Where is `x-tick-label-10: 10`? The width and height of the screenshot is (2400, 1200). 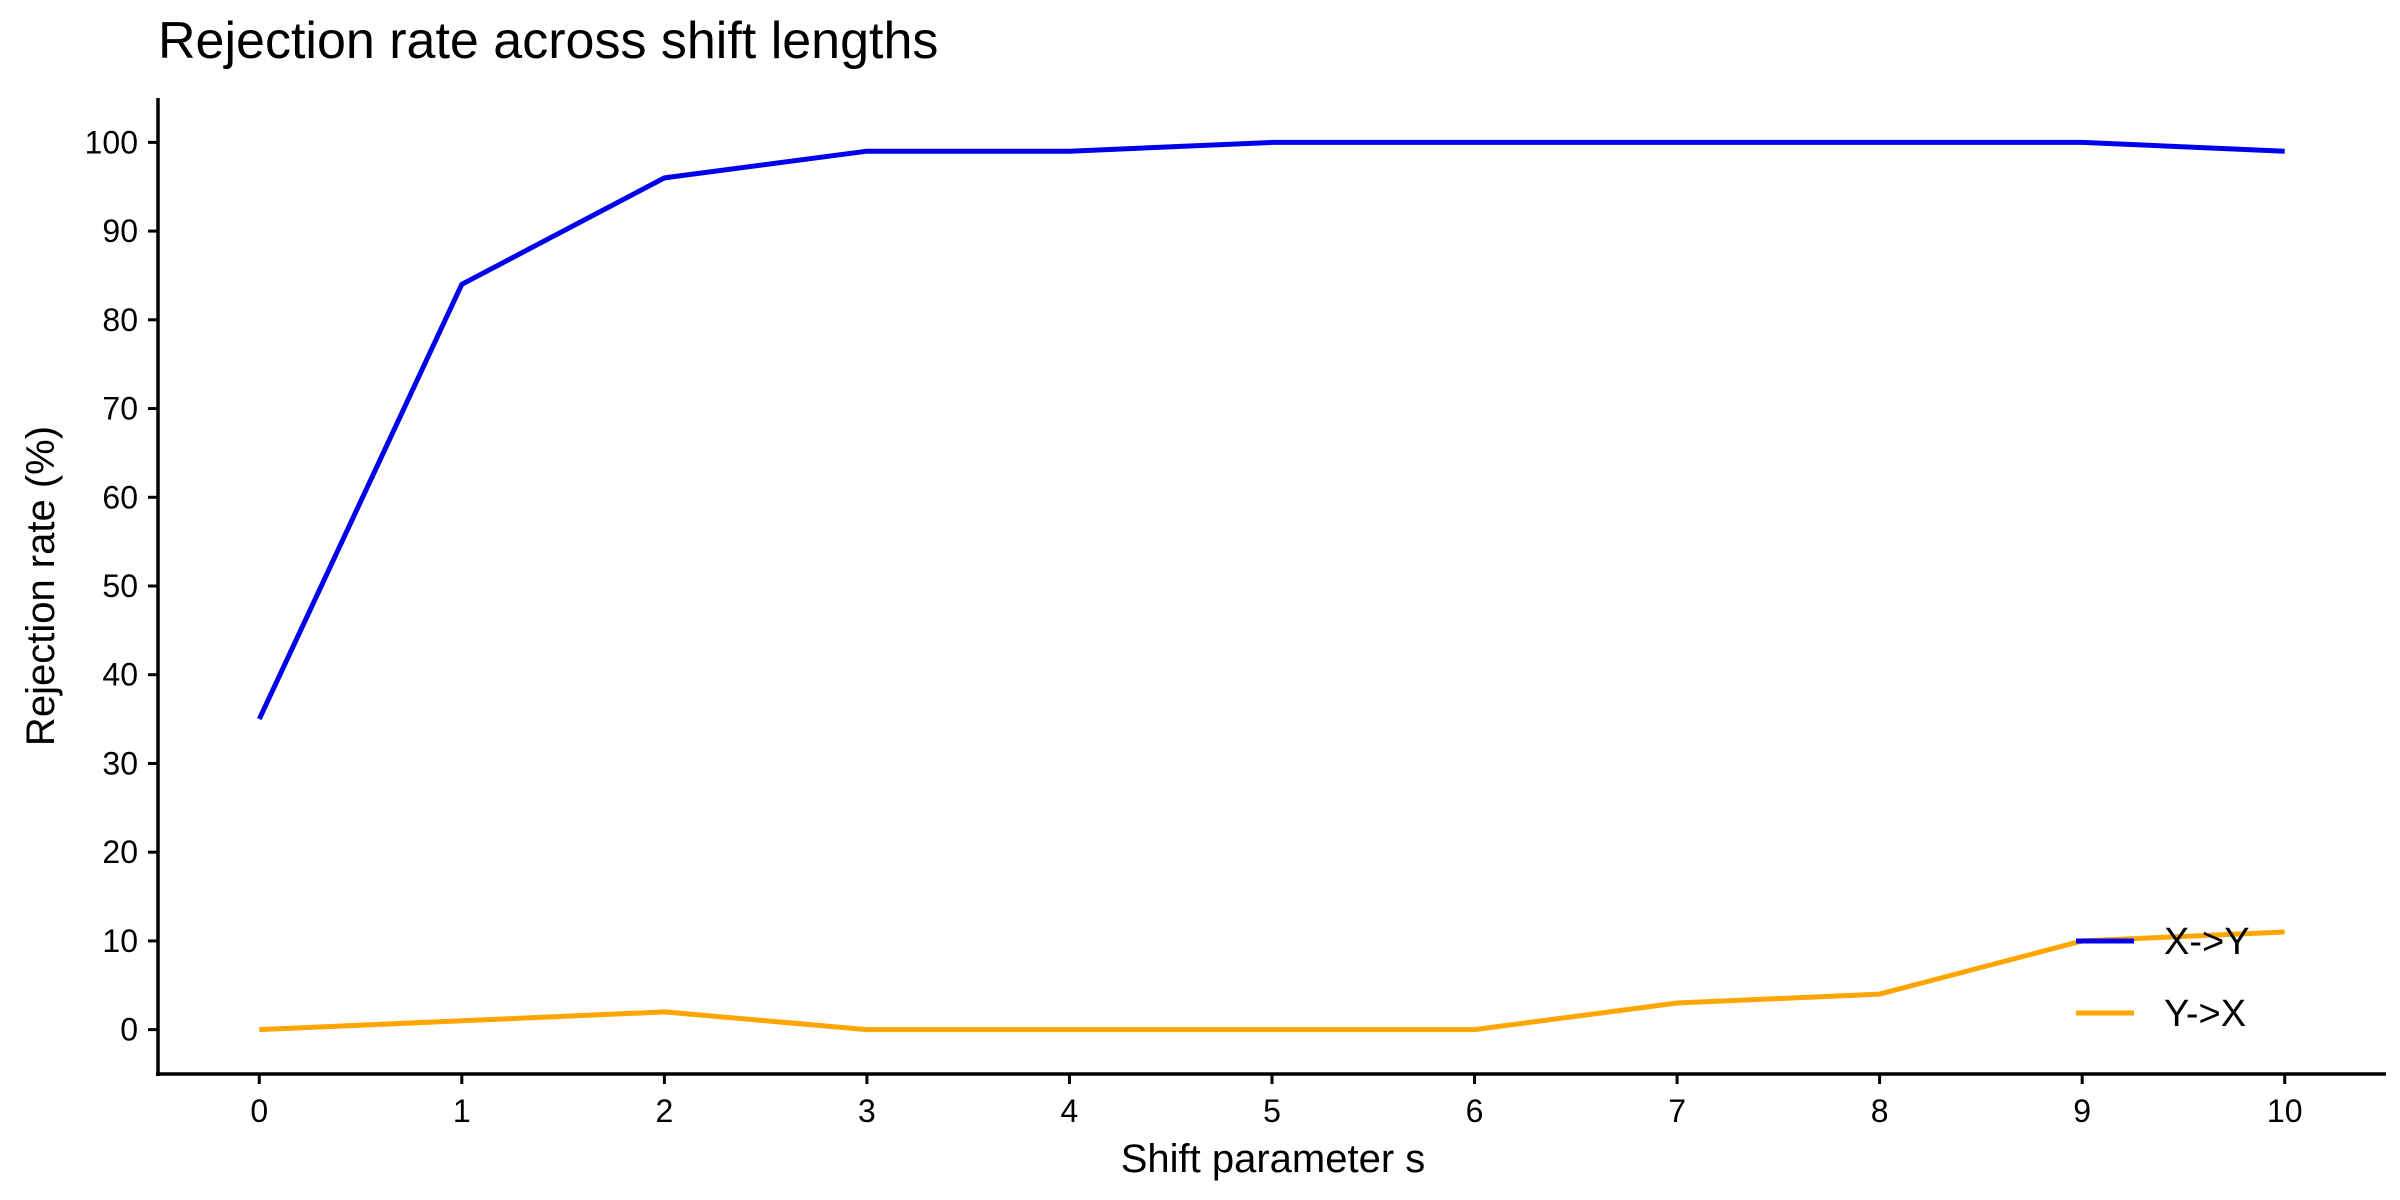
x-tick-label-10: 10 is located at coordinates (2285, 1111).